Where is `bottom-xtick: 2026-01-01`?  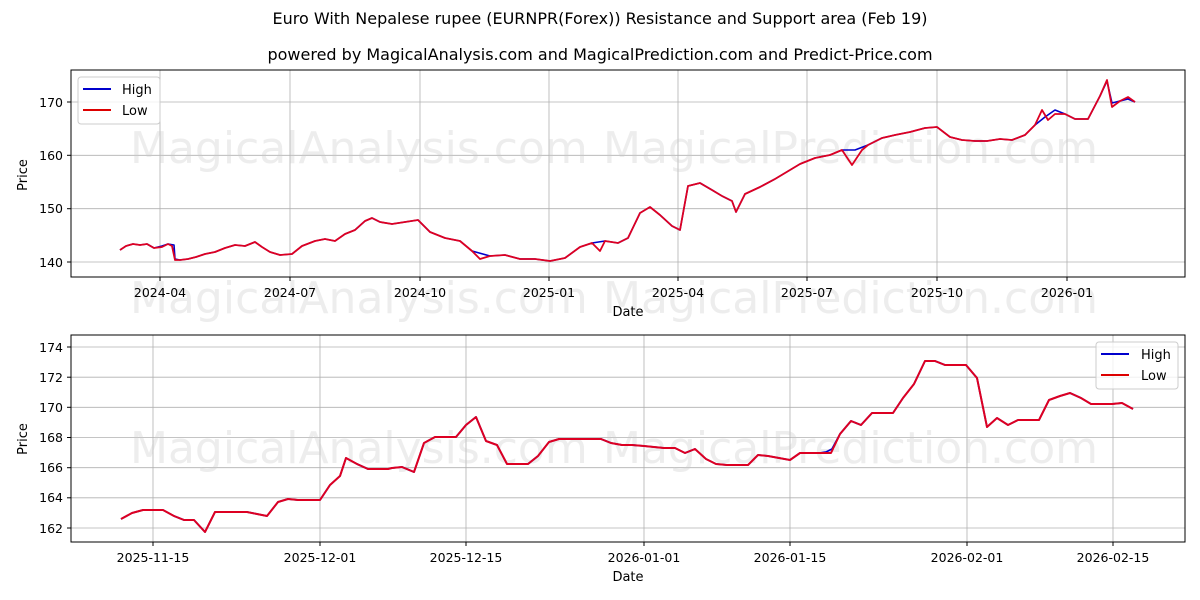
bottom-xtick: 2026-01-01 is located at coordinates (644, 557).